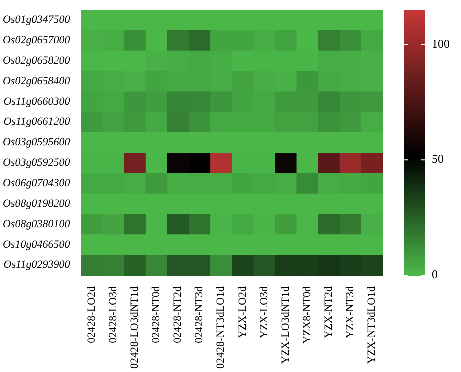  Describe the element at coordinates (36, 224) in the screenshot. I see `y-tick-label: Os08g0380100` at that location.